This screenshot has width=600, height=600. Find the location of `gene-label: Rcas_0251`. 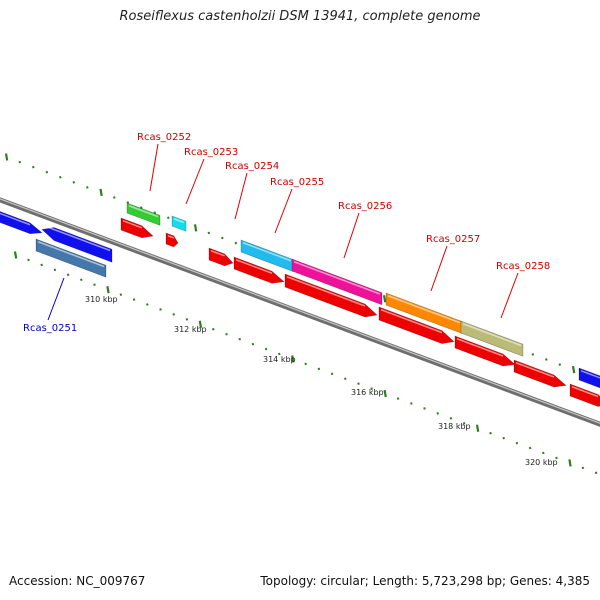

gene-label: Rcas_0251 is located at coordinates (50, 328).